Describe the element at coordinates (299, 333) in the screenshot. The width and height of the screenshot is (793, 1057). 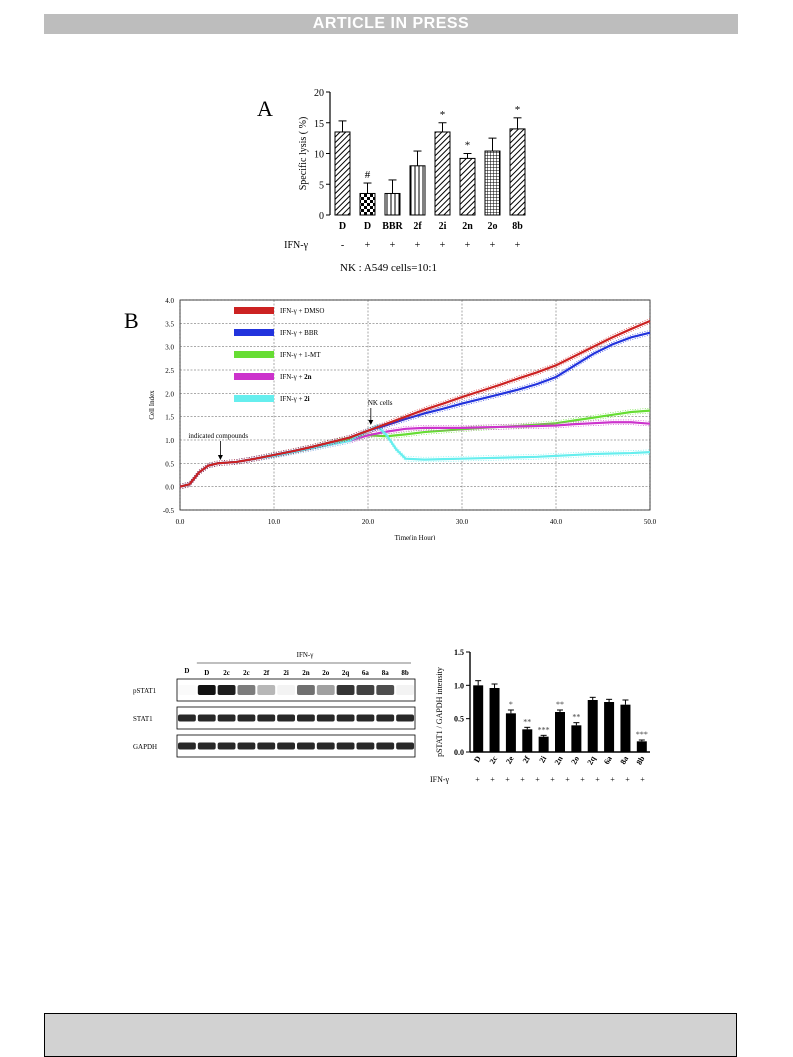
I see `legend-label: IFN-γ + BBR` at that location.